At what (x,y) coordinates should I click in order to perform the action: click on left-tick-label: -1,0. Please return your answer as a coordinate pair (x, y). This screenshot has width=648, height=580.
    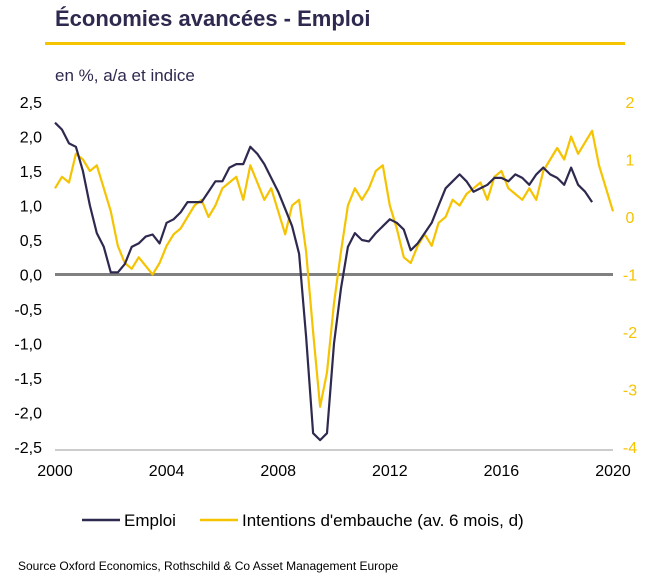
    Looking at the image, I should click on (28, 345).